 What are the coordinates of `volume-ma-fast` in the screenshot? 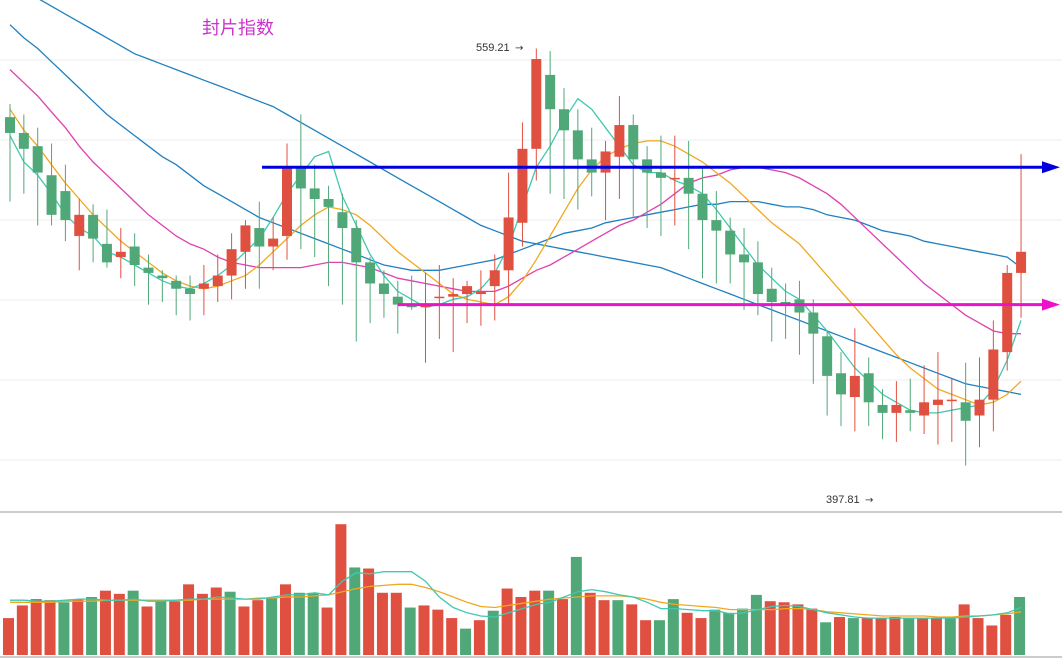 It's located at (516, 595).